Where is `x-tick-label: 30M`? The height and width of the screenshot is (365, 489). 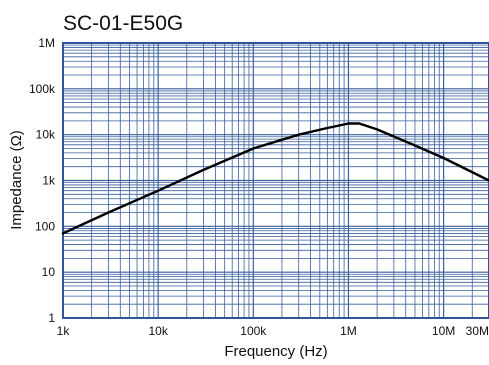 x-tick-label: 30M is located at coordinates (477, 331).